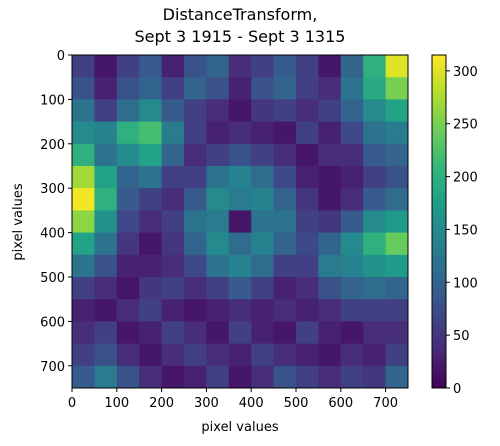 The height and width of the screenshot is (446, 500). Describe the element at coordinates (61, 56) in the screenshot. I see `y-tick-label: 0` at that location.